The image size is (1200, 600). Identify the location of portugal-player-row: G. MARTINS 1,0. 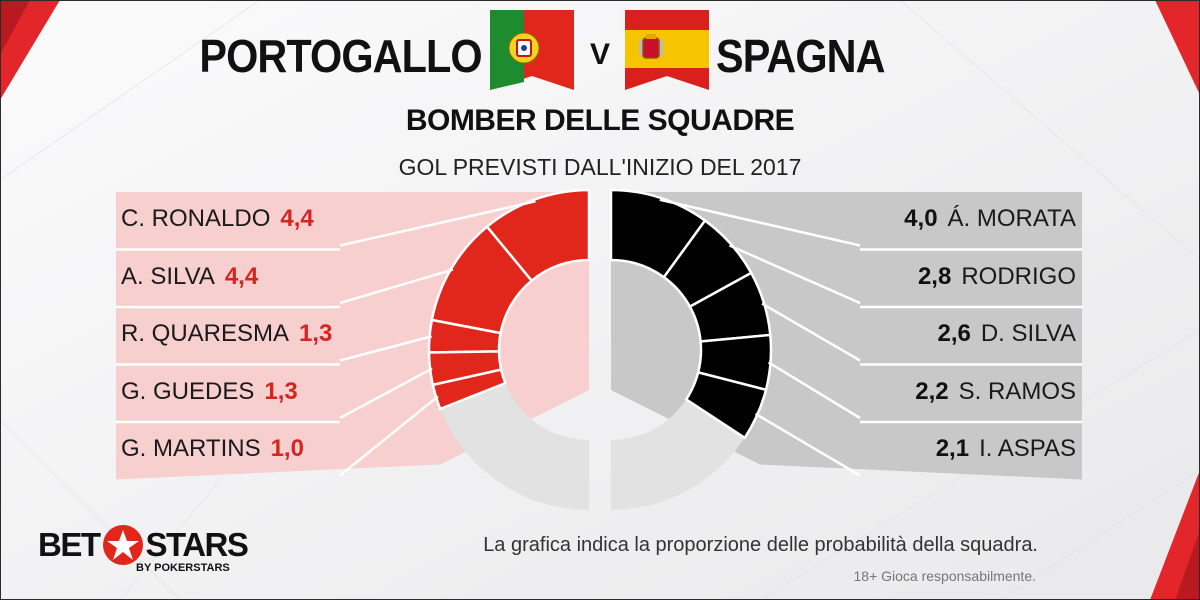
(212, 449).